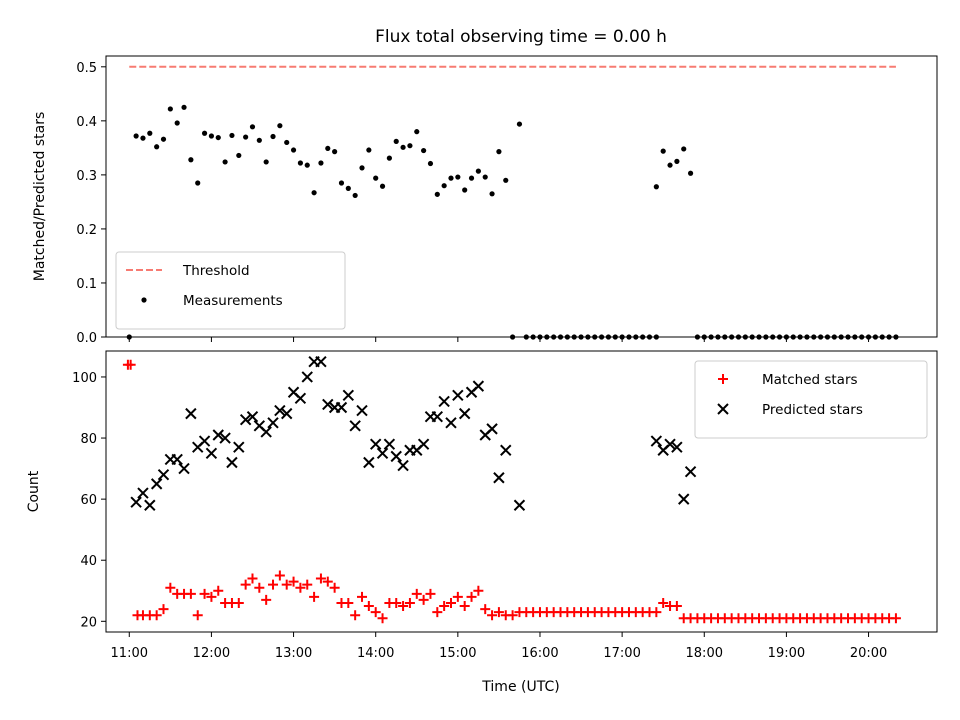 The height and width of the screenshot is (720, 960). Describe the element at coordinates (86, 122) in the screenshot. I see `top-y-tick-label: 0.4` at that location.